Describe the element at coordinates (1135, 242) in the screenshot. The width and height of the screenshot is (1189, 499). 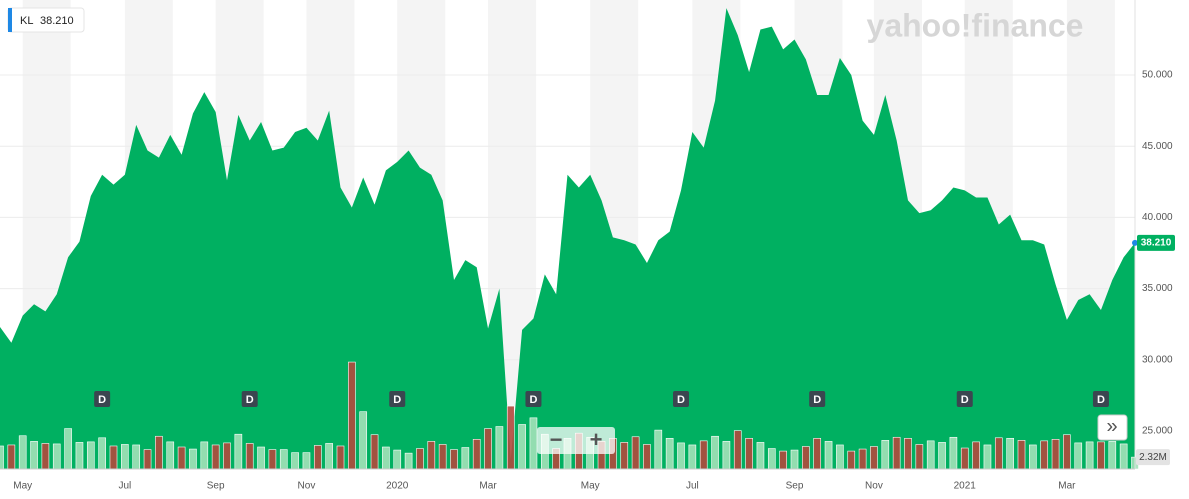
I see `last-price-dot` at that location.